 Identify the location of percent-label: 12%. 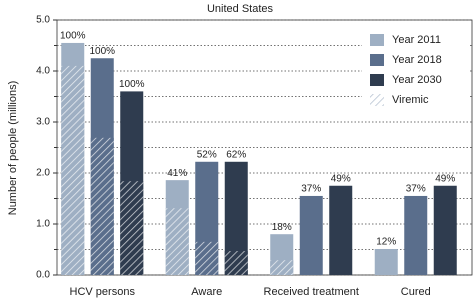
(386, 242).